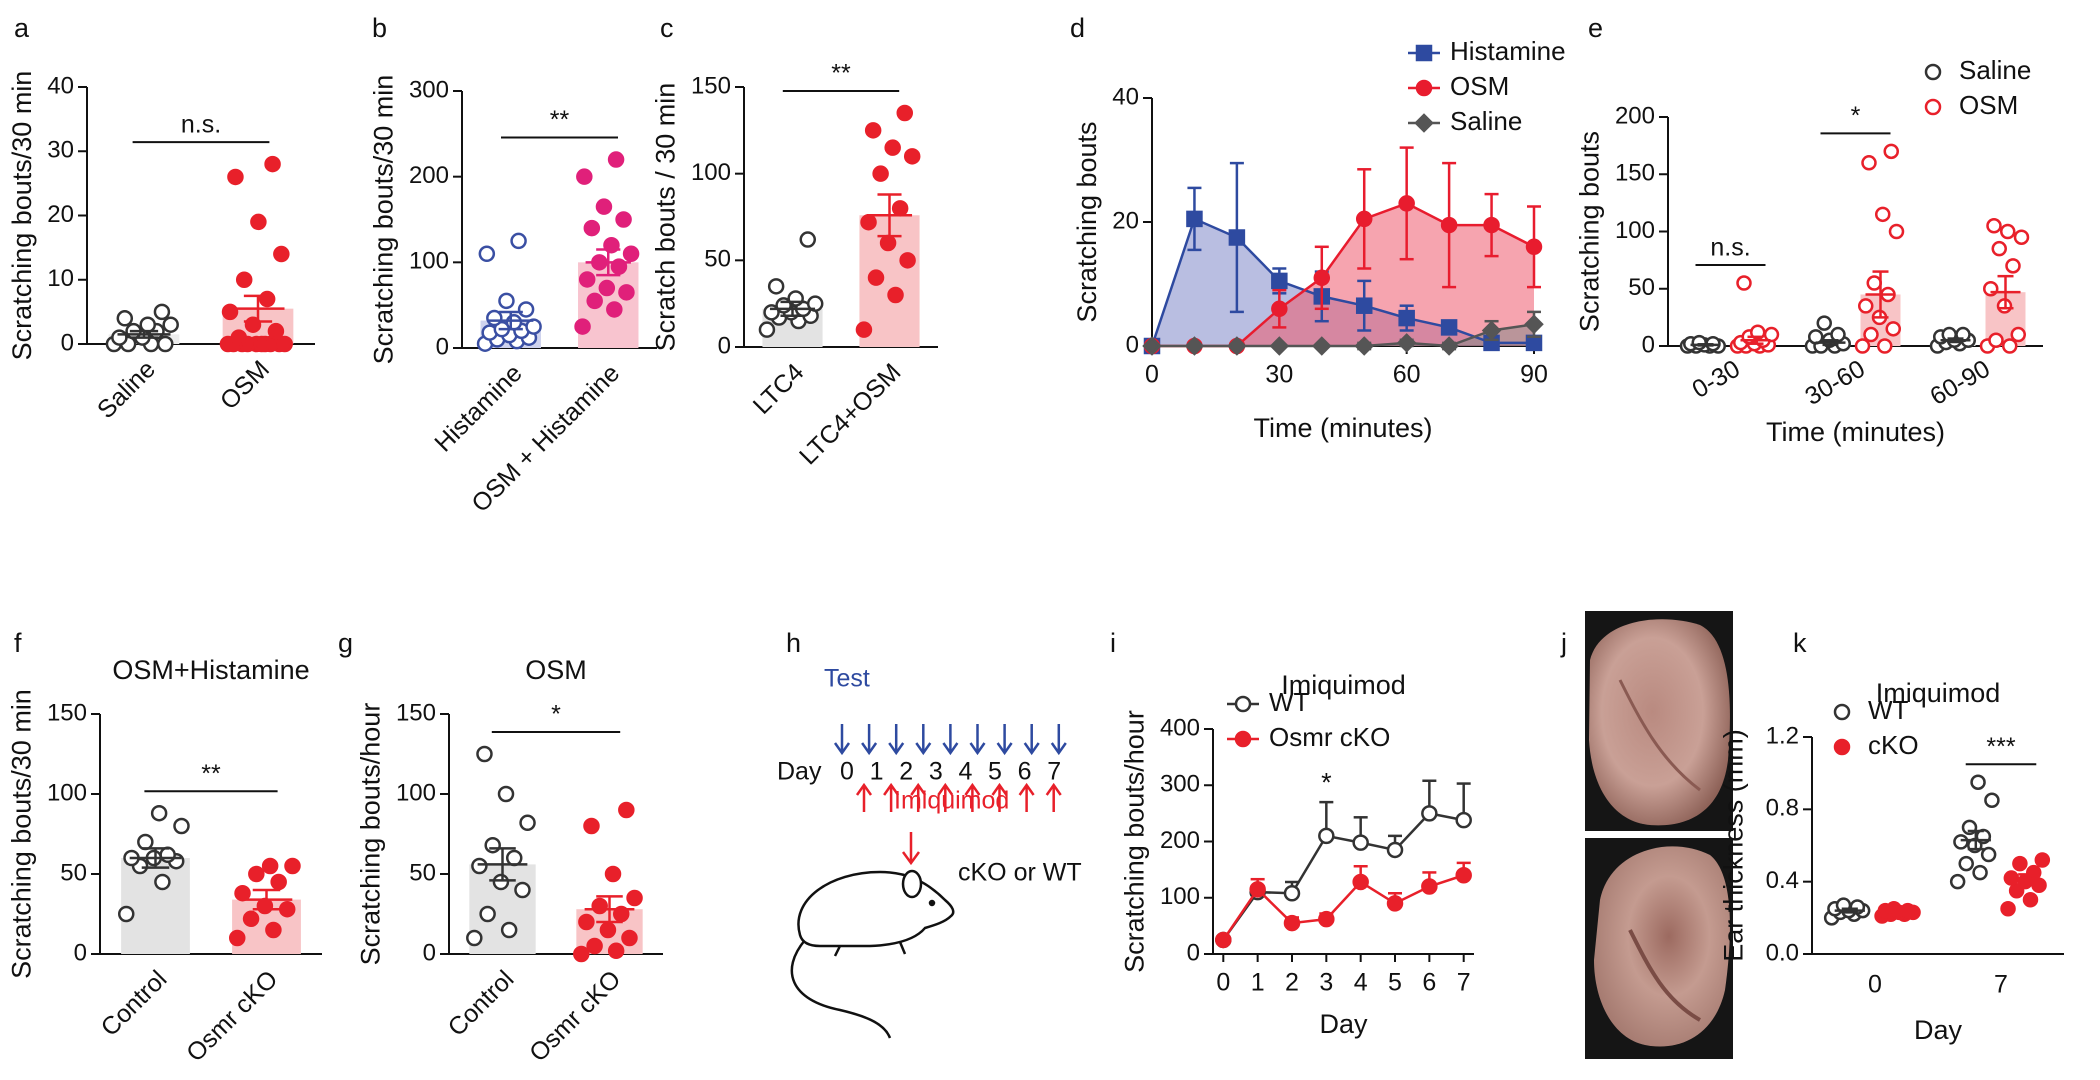 Image resolution: width=2100 pixels, height=1080 pixels. What do you see at coordinates (717, 259) in the screenshot?
I see `y-tick-label: 50` at bounding box center [717, 259].